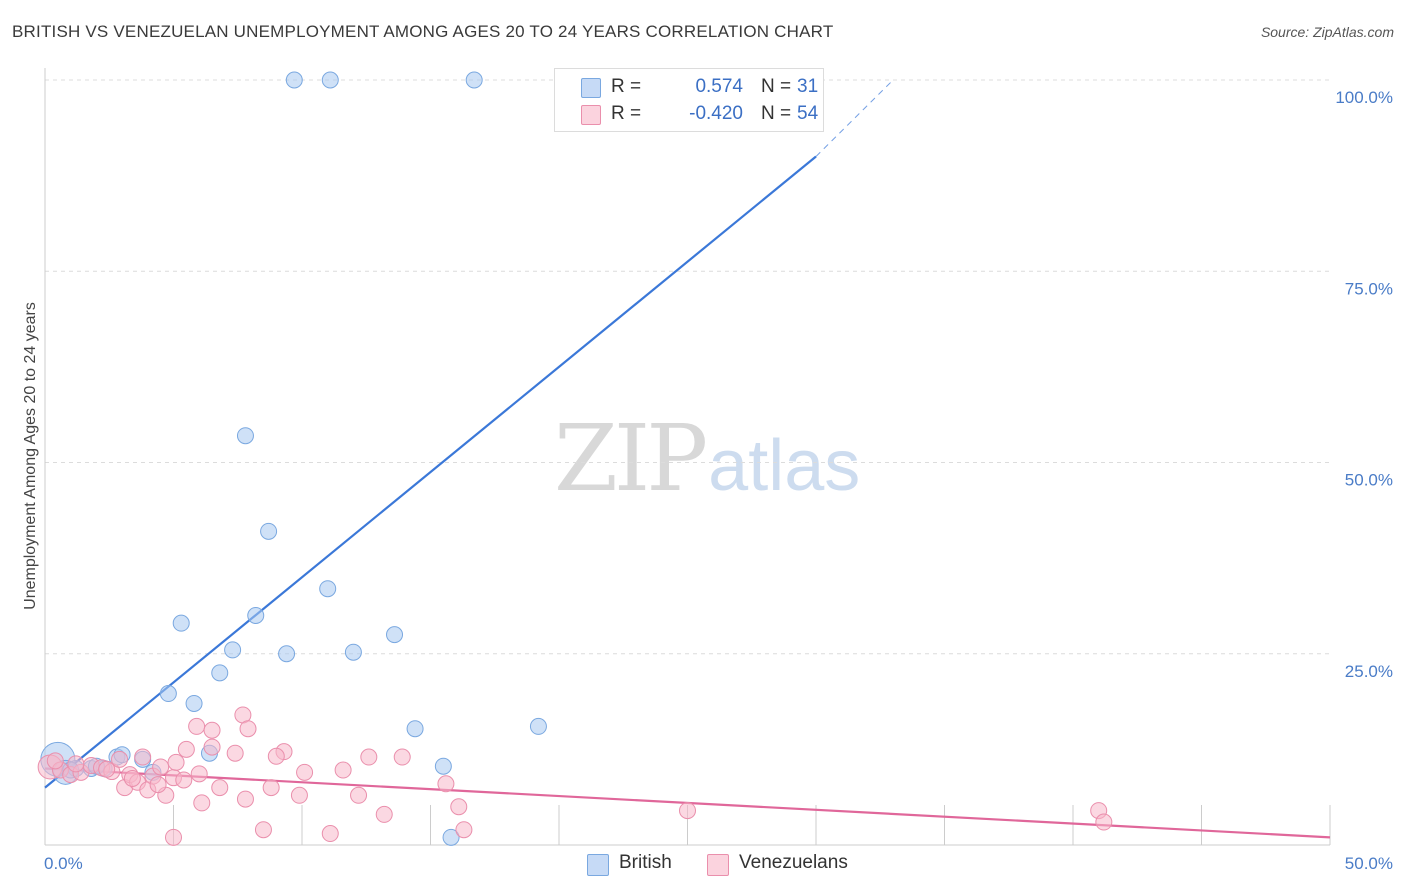 The height and width of the screenshot is (892, 1406). I want to click on source-label: Source: ZipAtlas.com, so click(1327, 32).